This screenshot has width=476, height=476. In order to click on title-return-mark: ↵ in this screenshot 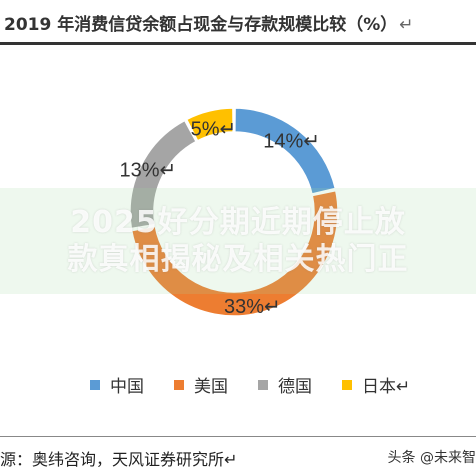, I will do `click(406, 25)`.